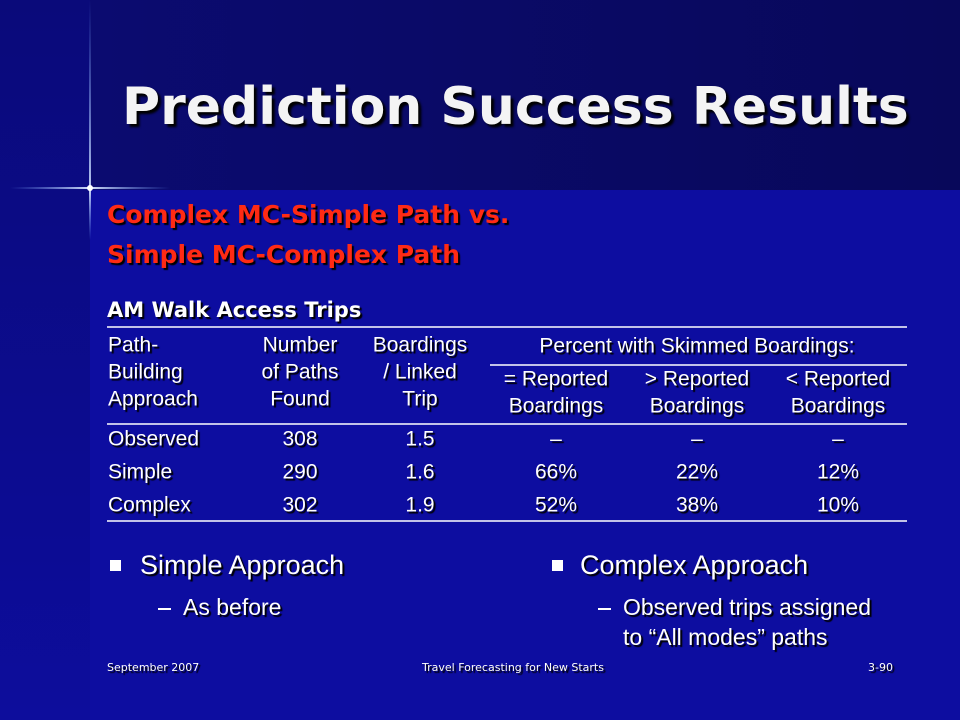 The width and height of the screenshot is (960, 720). Describe the element at coordinates (234, 310) in the screenshot. I see `table-caption: AM Walk Access Trips` at that location.